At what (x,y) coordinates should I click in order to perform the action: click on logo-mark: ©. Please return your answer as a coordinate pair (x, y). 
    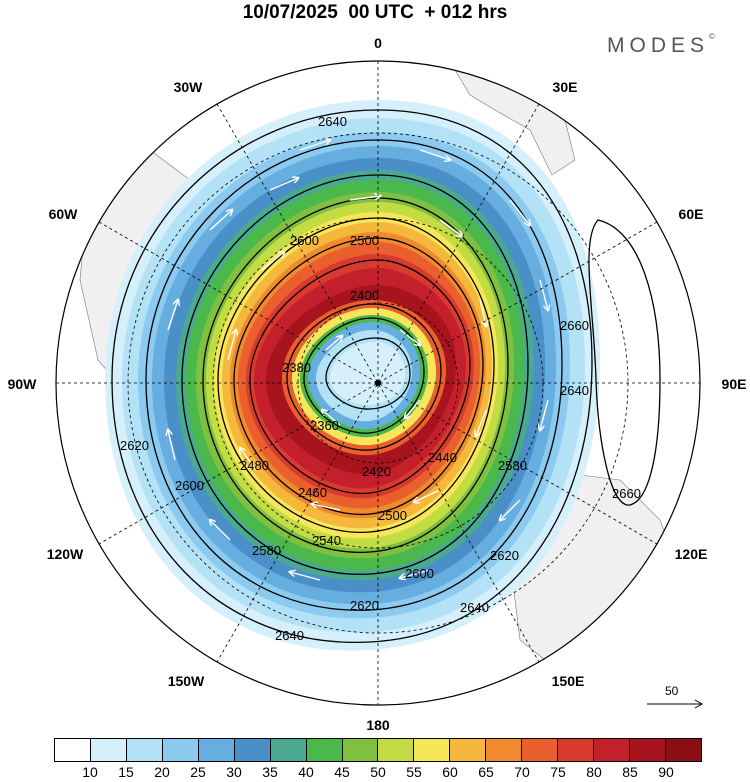
    Looking at the image, I should click on (712, 36).